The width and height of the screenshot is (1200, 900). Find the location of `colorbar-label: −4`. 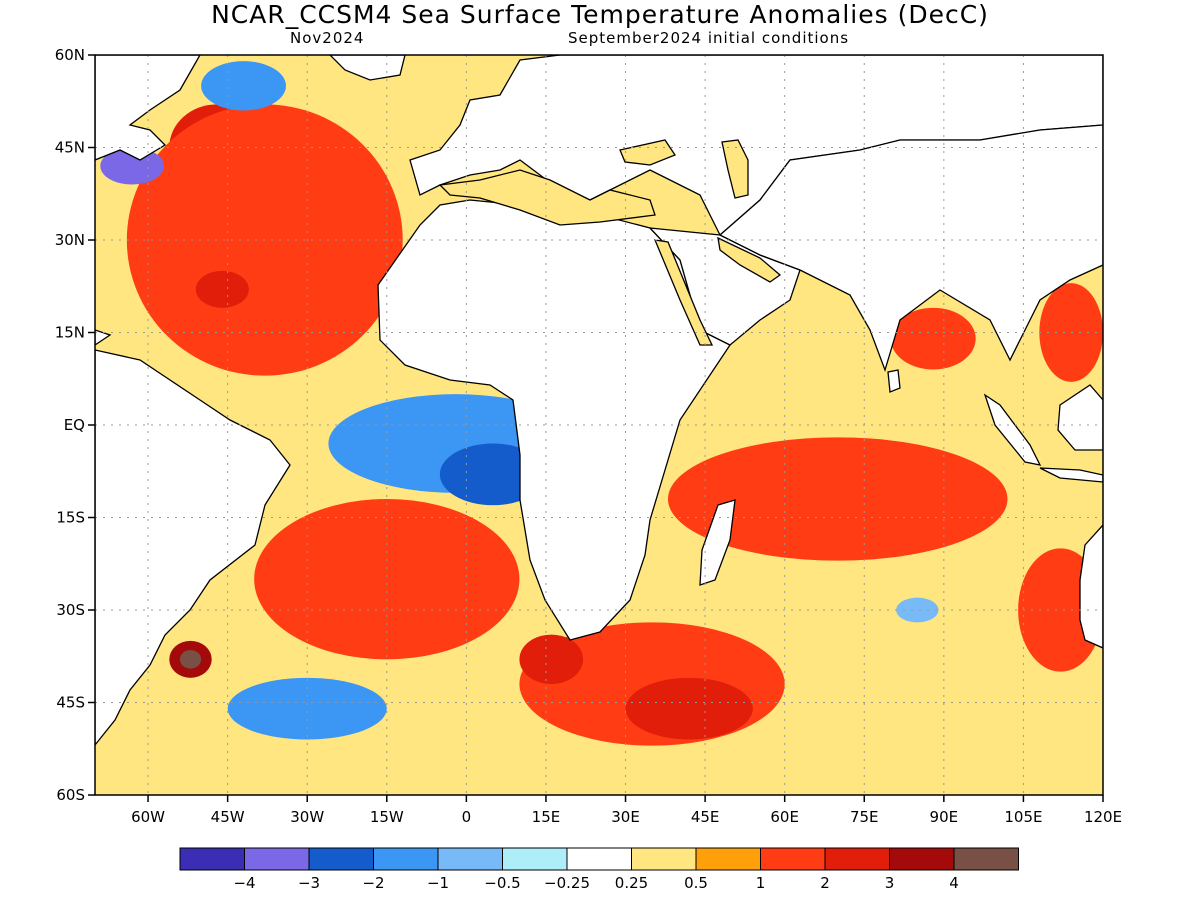

colorbar-label: −4 is located at coordinates (244, 883).